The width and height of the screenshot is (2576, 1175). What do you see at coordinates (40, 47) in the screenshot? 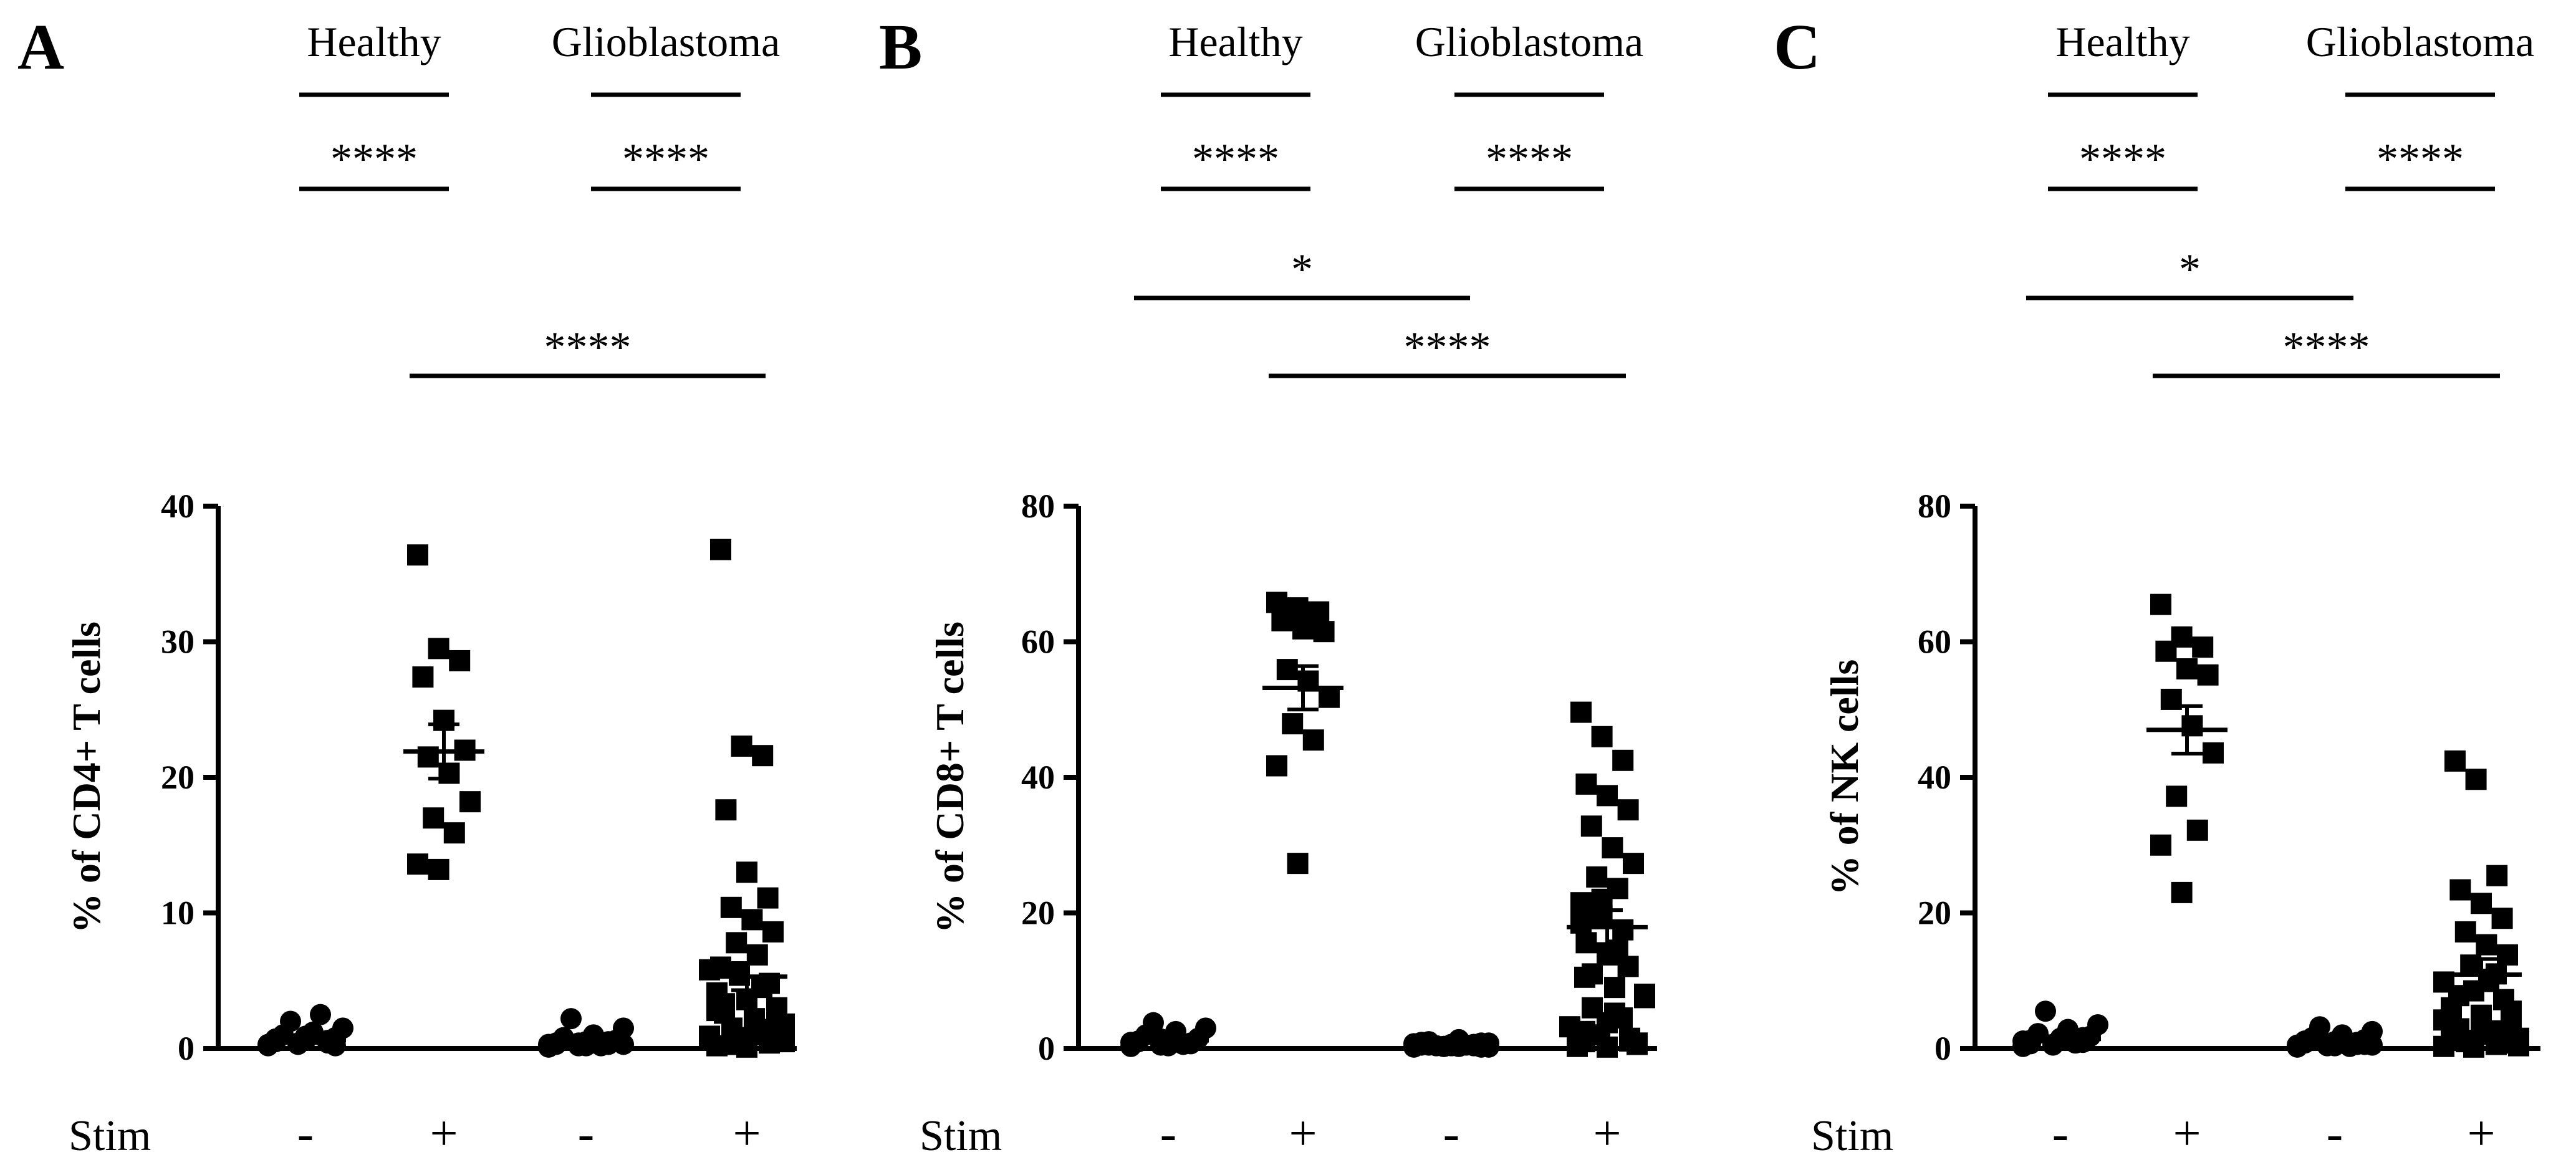
I see `panel-letter: A` at bounding box center [40, 47].